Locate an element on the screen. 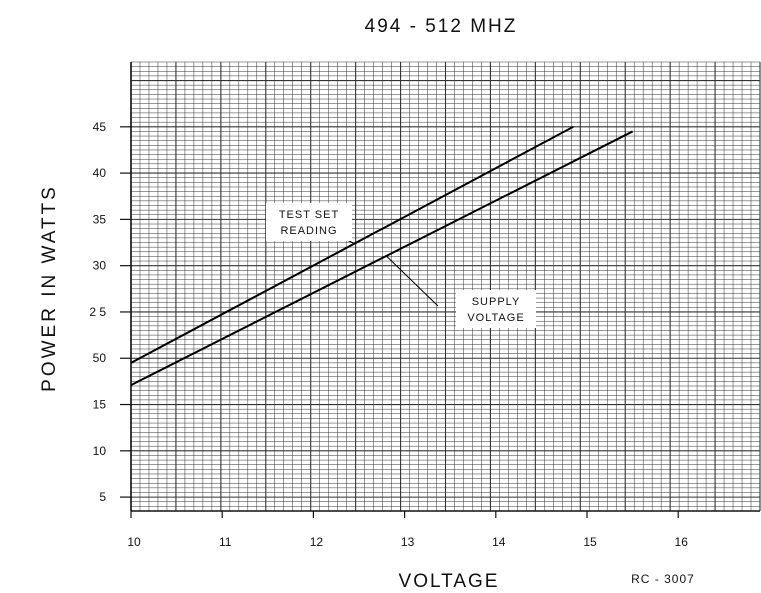 This screenshot has width=761, height=593. chart-annotations: TEST SET READING SUPPLY VOLTAGE is located at coordinates (401, 265).